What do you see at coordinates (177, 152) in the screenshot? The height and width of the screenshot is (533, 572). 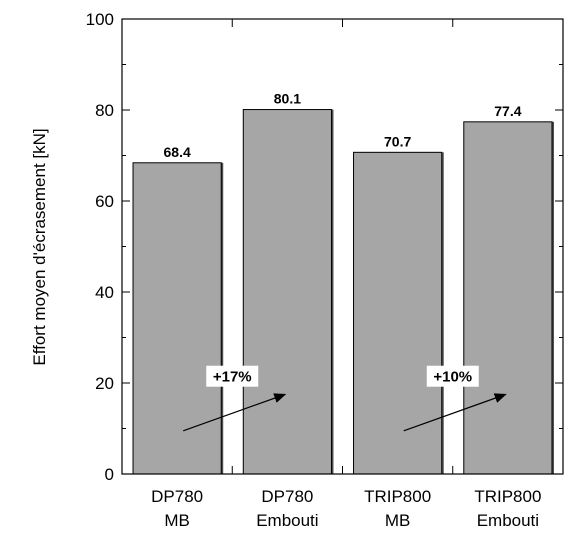 I see `data-label: 68.4` at bounding box center [177, 152].